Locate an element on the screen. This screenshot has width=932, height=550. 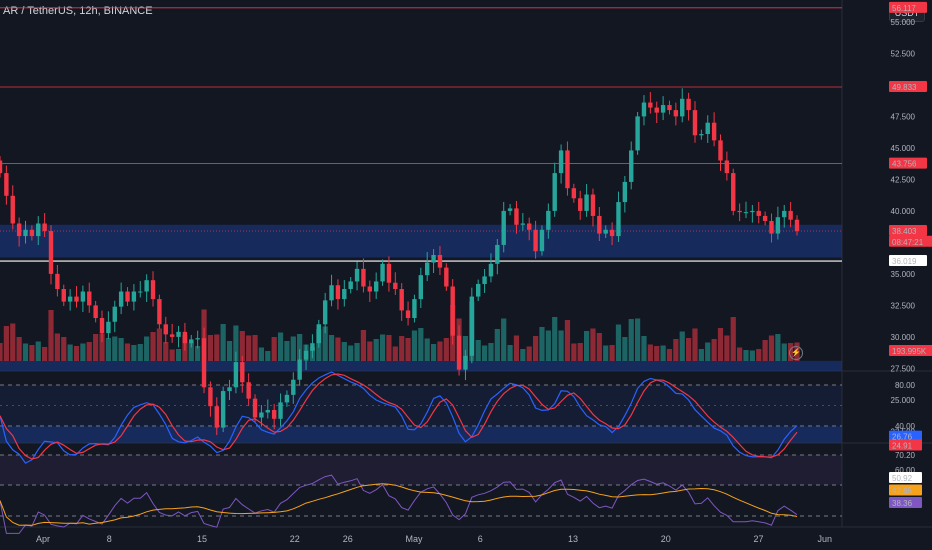
price-tick: 30.000 is located at coordinates (903, 337).